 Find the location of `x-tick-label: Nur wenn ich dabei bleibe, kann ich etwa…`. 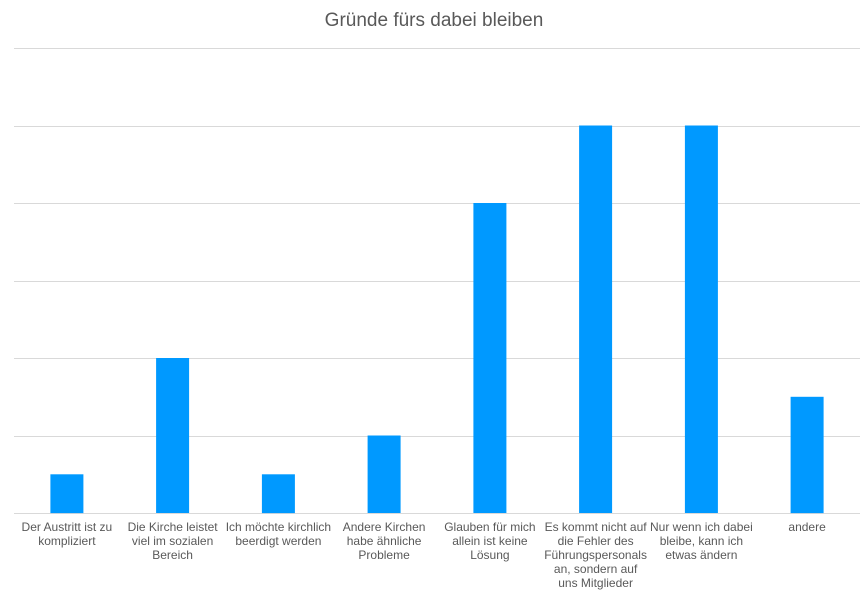

x-tick-label: Nur wenn ich dabei bleibe, kann ich etwa… is located at coordinates (701, 541).